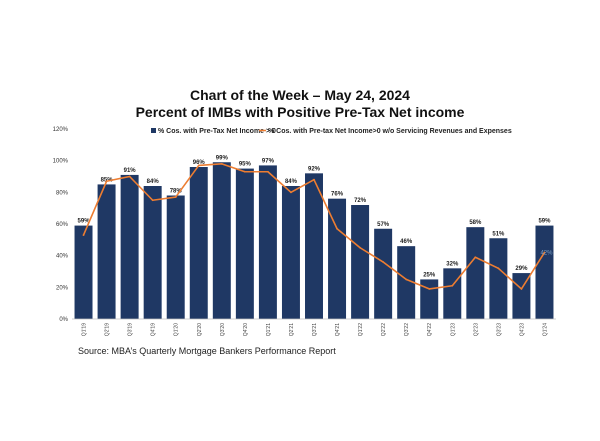  Describe the element at coordinates (62, 193) in the screenshot. I see `y-tick-label: 80%` at that location.